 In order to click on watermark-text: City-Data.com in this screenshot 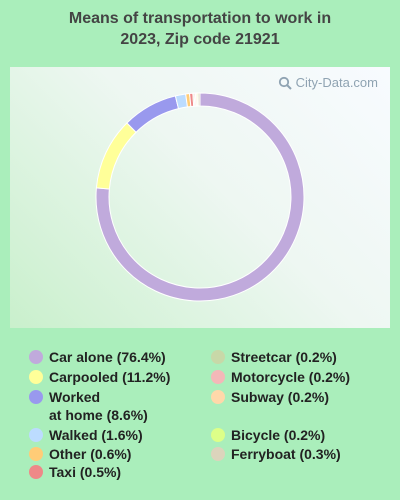, I will do `click(336, 82)`.